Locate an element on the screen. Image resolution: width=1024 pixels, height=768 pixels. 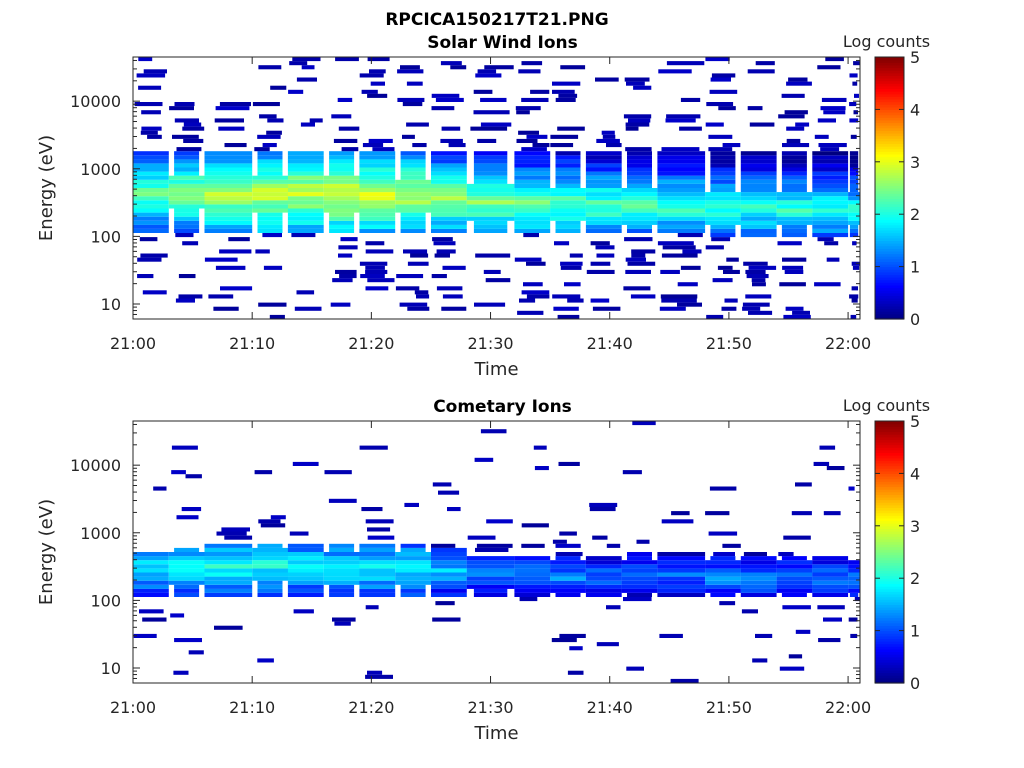
x-tick-label: 21:00 is located at coordinates (133, 343).